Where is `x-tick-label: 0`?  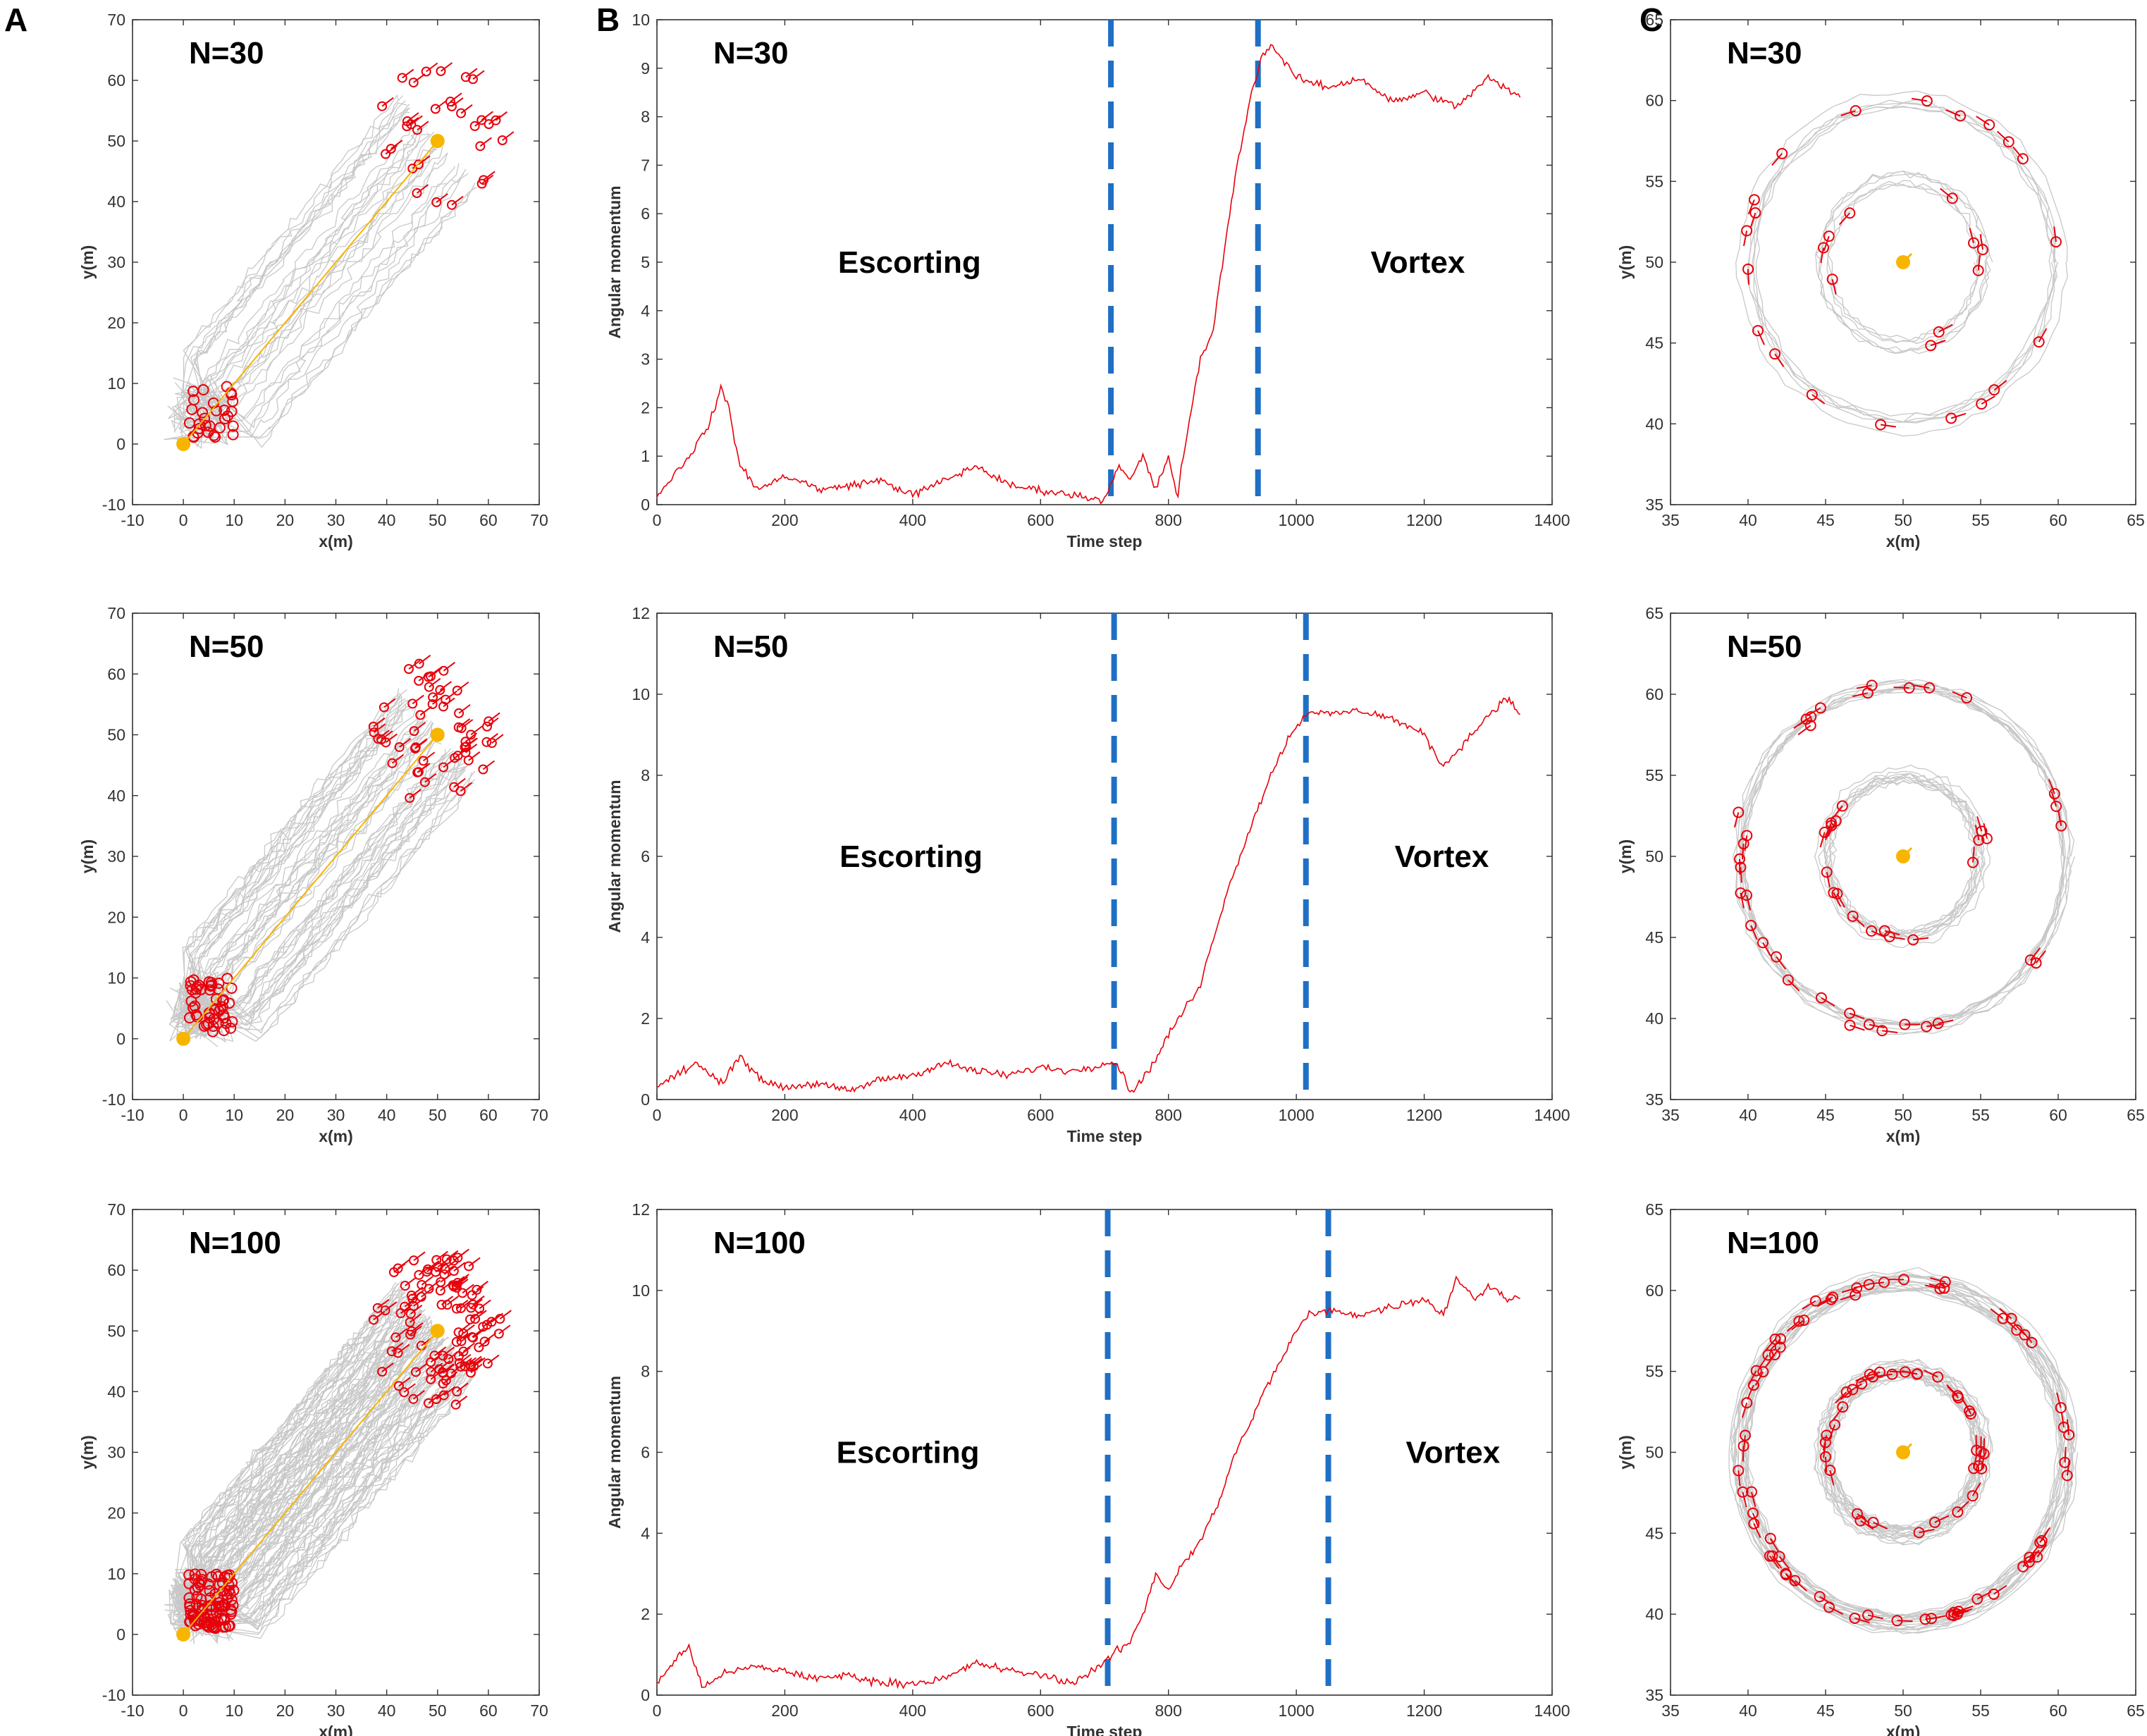
x-tick-label: 0 is located at coordinates (183, 1115).